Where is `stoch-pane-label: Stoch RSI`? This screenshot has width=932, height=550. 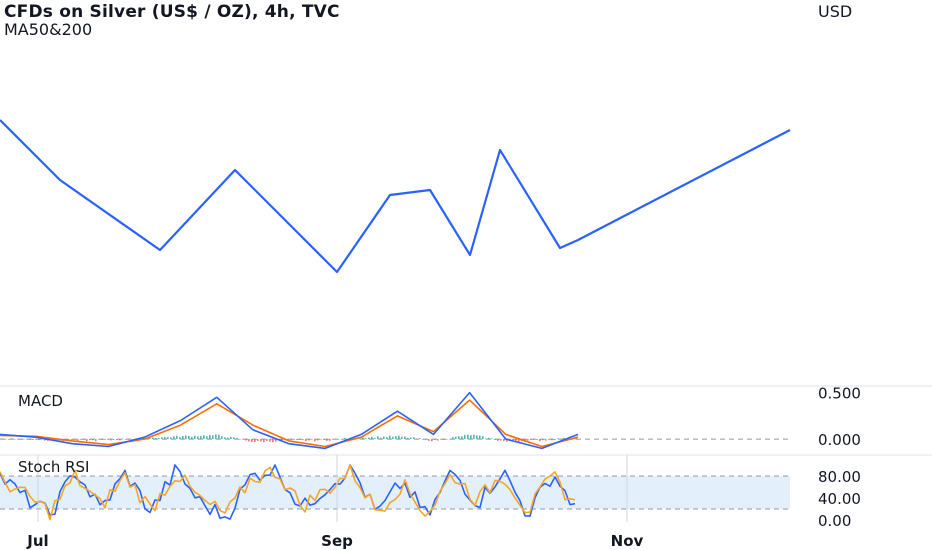
stoch-pane-label: Stoch RSI is located at coordinates (54, 467).